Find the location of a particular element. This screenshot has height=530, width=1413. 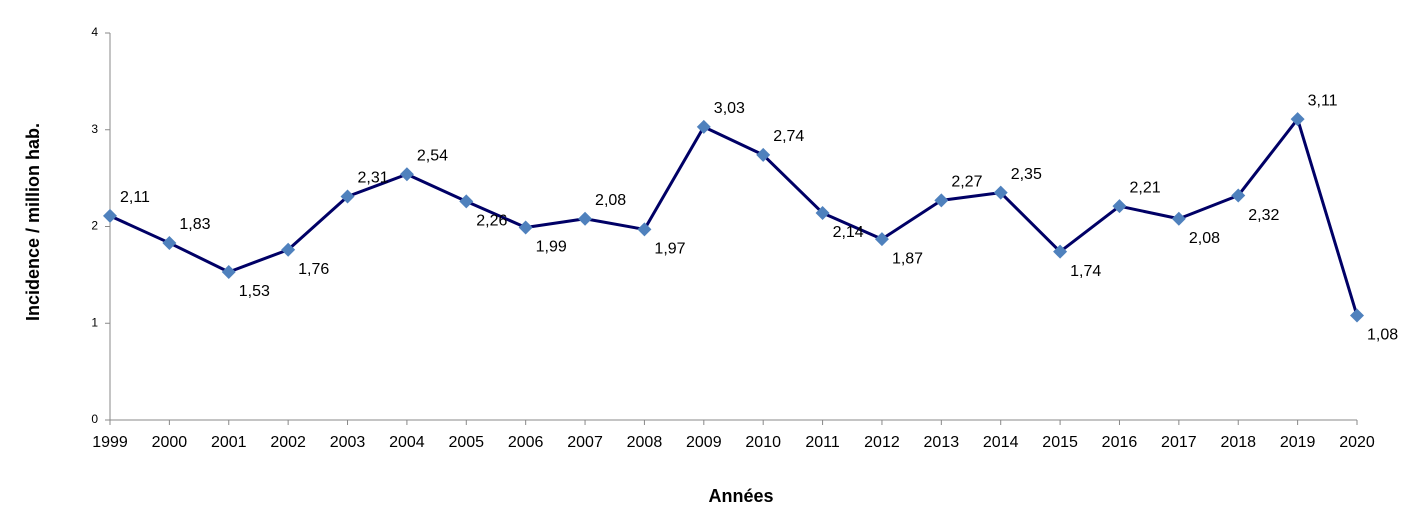

x-axis-title: Années is located at coordinates (740, 496).